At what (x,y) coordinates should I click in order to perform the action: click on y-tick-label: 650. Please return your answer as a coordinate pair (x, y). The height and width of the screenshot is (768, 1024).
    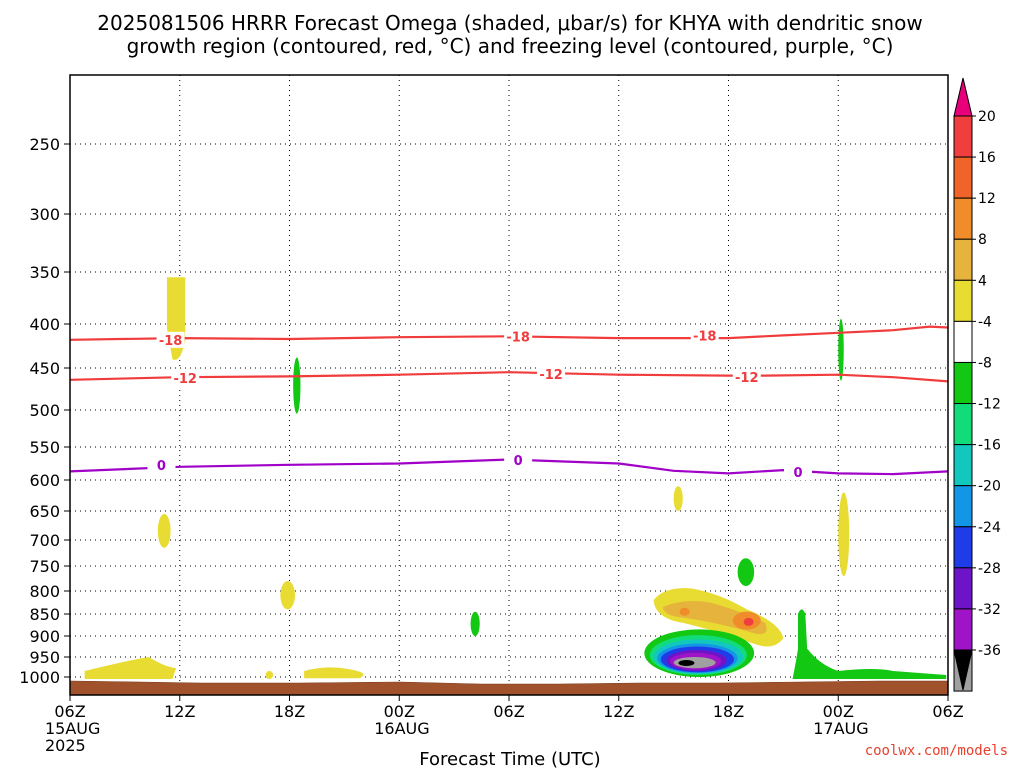
    Looking at the image, I should click on (44, 511).